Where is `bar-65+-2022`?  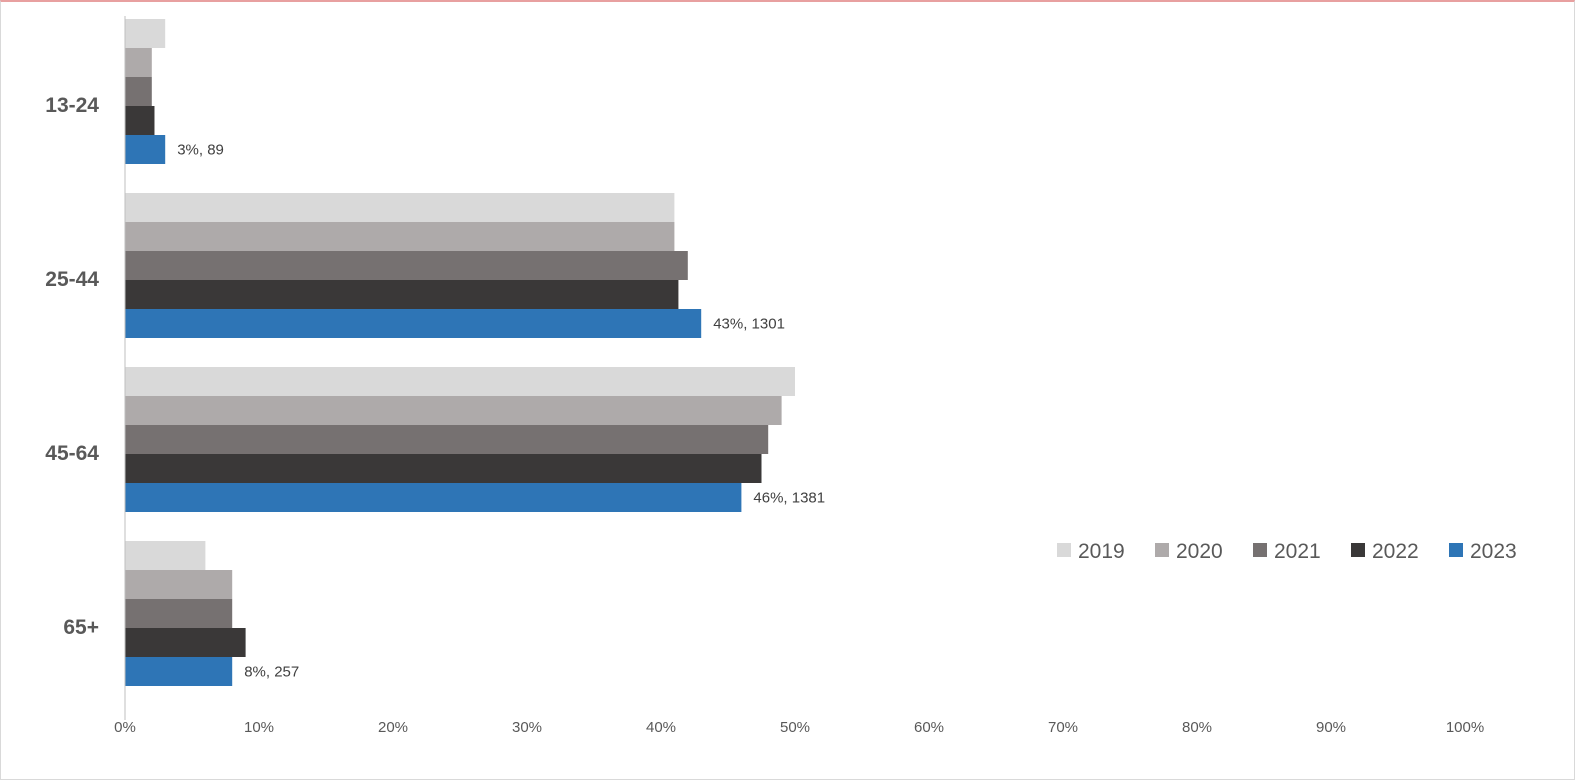
bar-65+-2022 is located at coordinates (185, 642).